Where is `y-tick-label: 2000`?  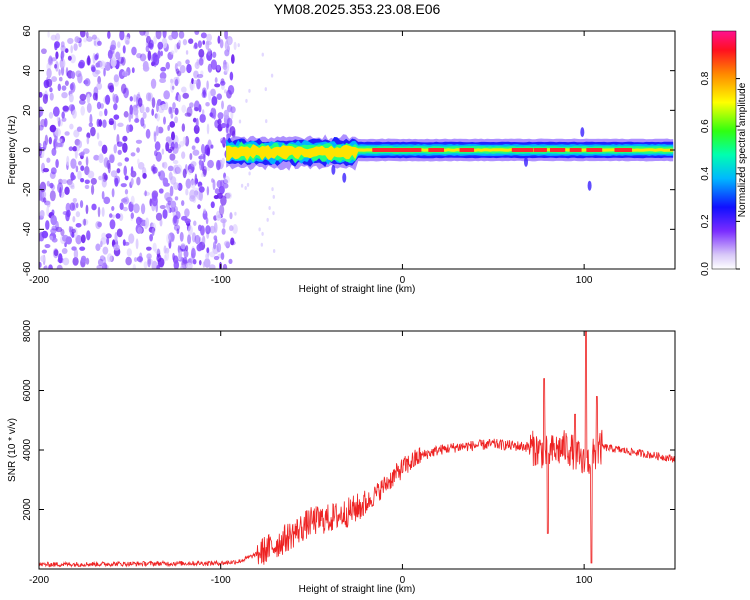 y-tick-label: 2000 is located at coordinates (27, 509).